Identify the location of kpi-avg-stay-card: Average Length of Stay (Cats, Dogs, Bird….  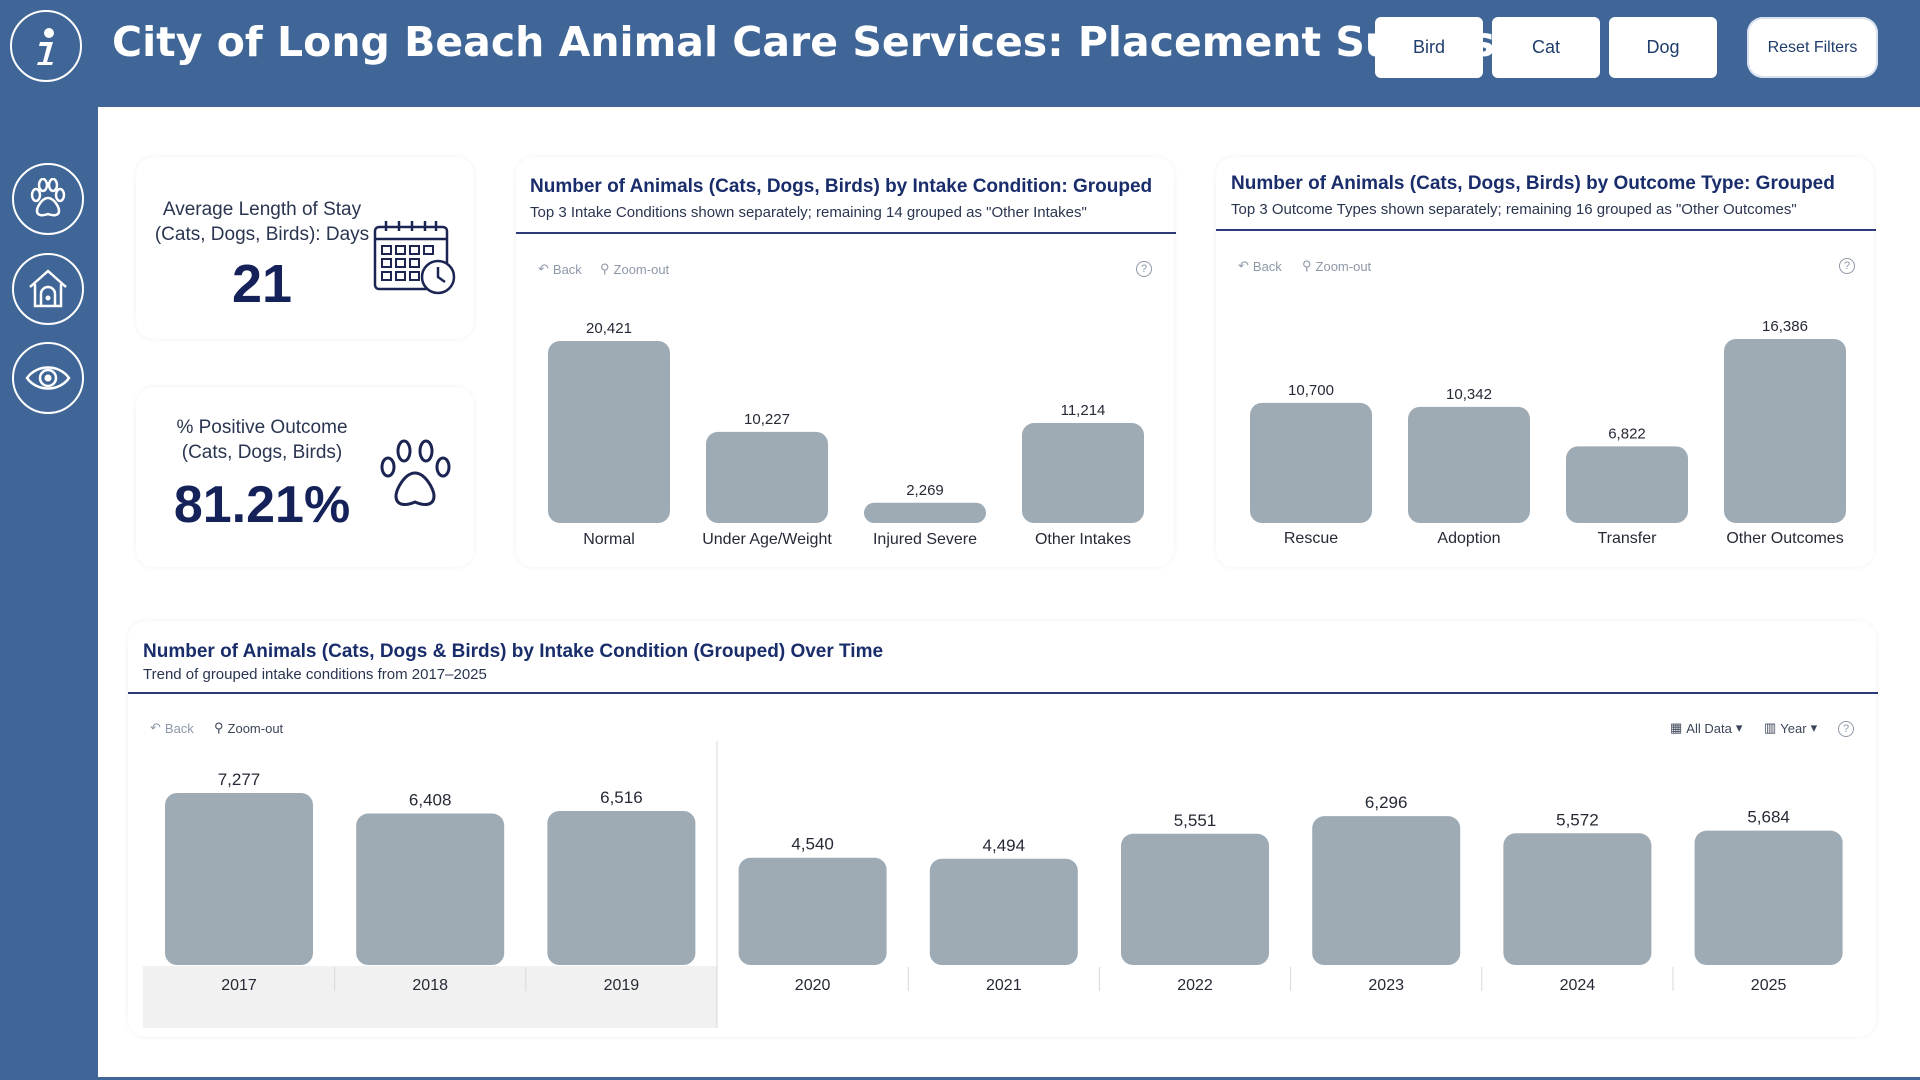
(305, 248).